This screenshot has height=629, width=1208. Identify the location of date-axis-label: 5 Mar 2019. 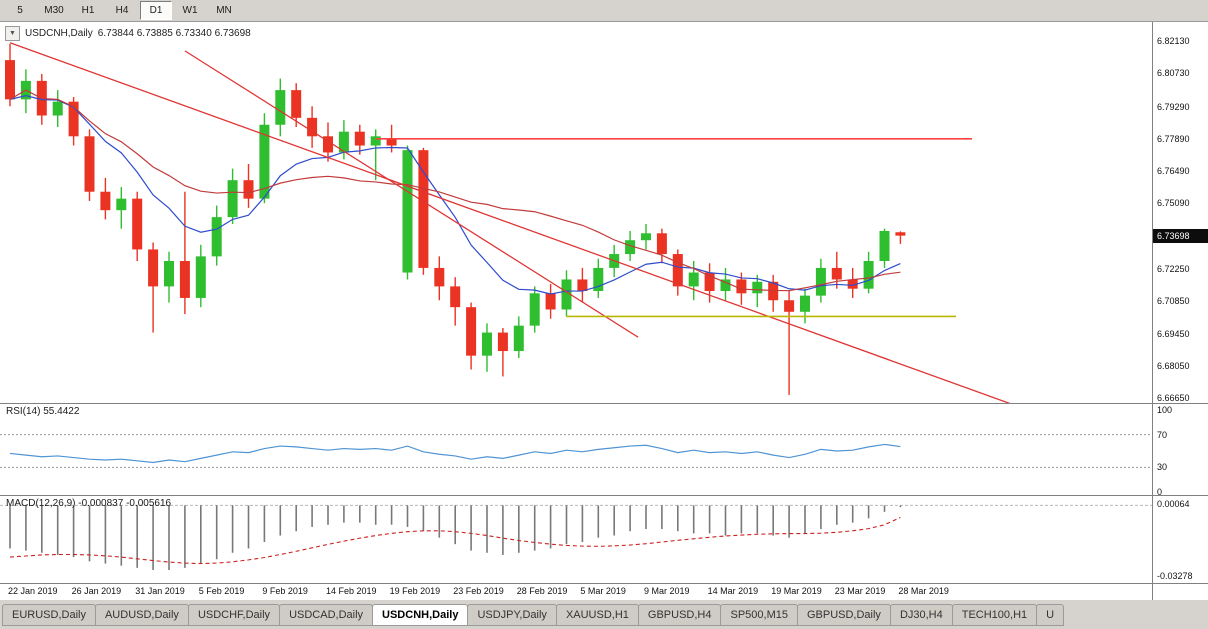
(603, 591).